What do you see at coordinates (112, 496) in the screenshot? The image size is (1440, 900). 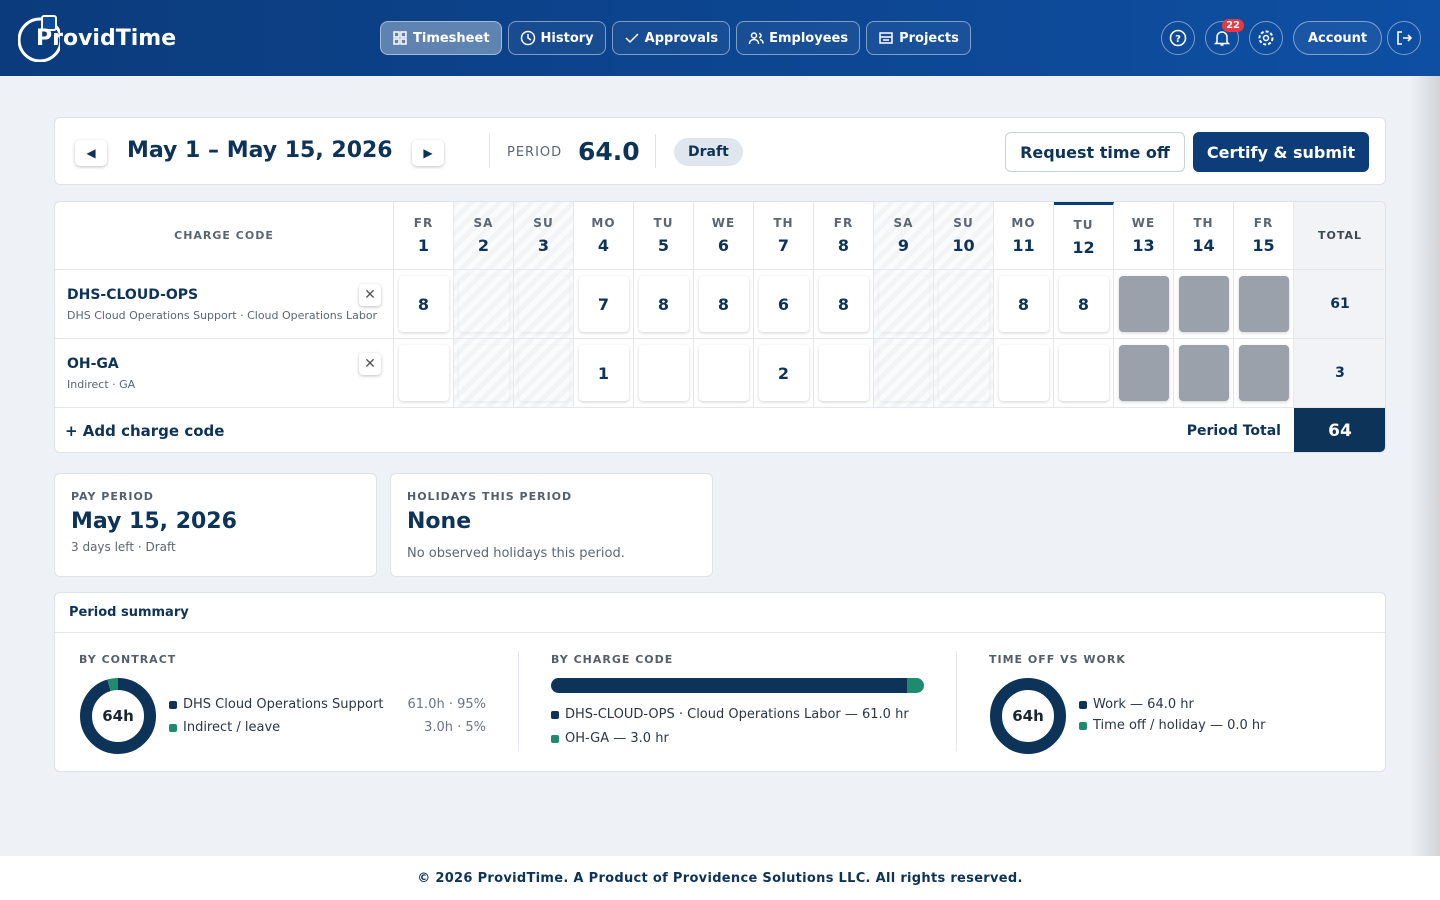 I see `info-label: PAY PERIOD` at bounding box center [112, 496].